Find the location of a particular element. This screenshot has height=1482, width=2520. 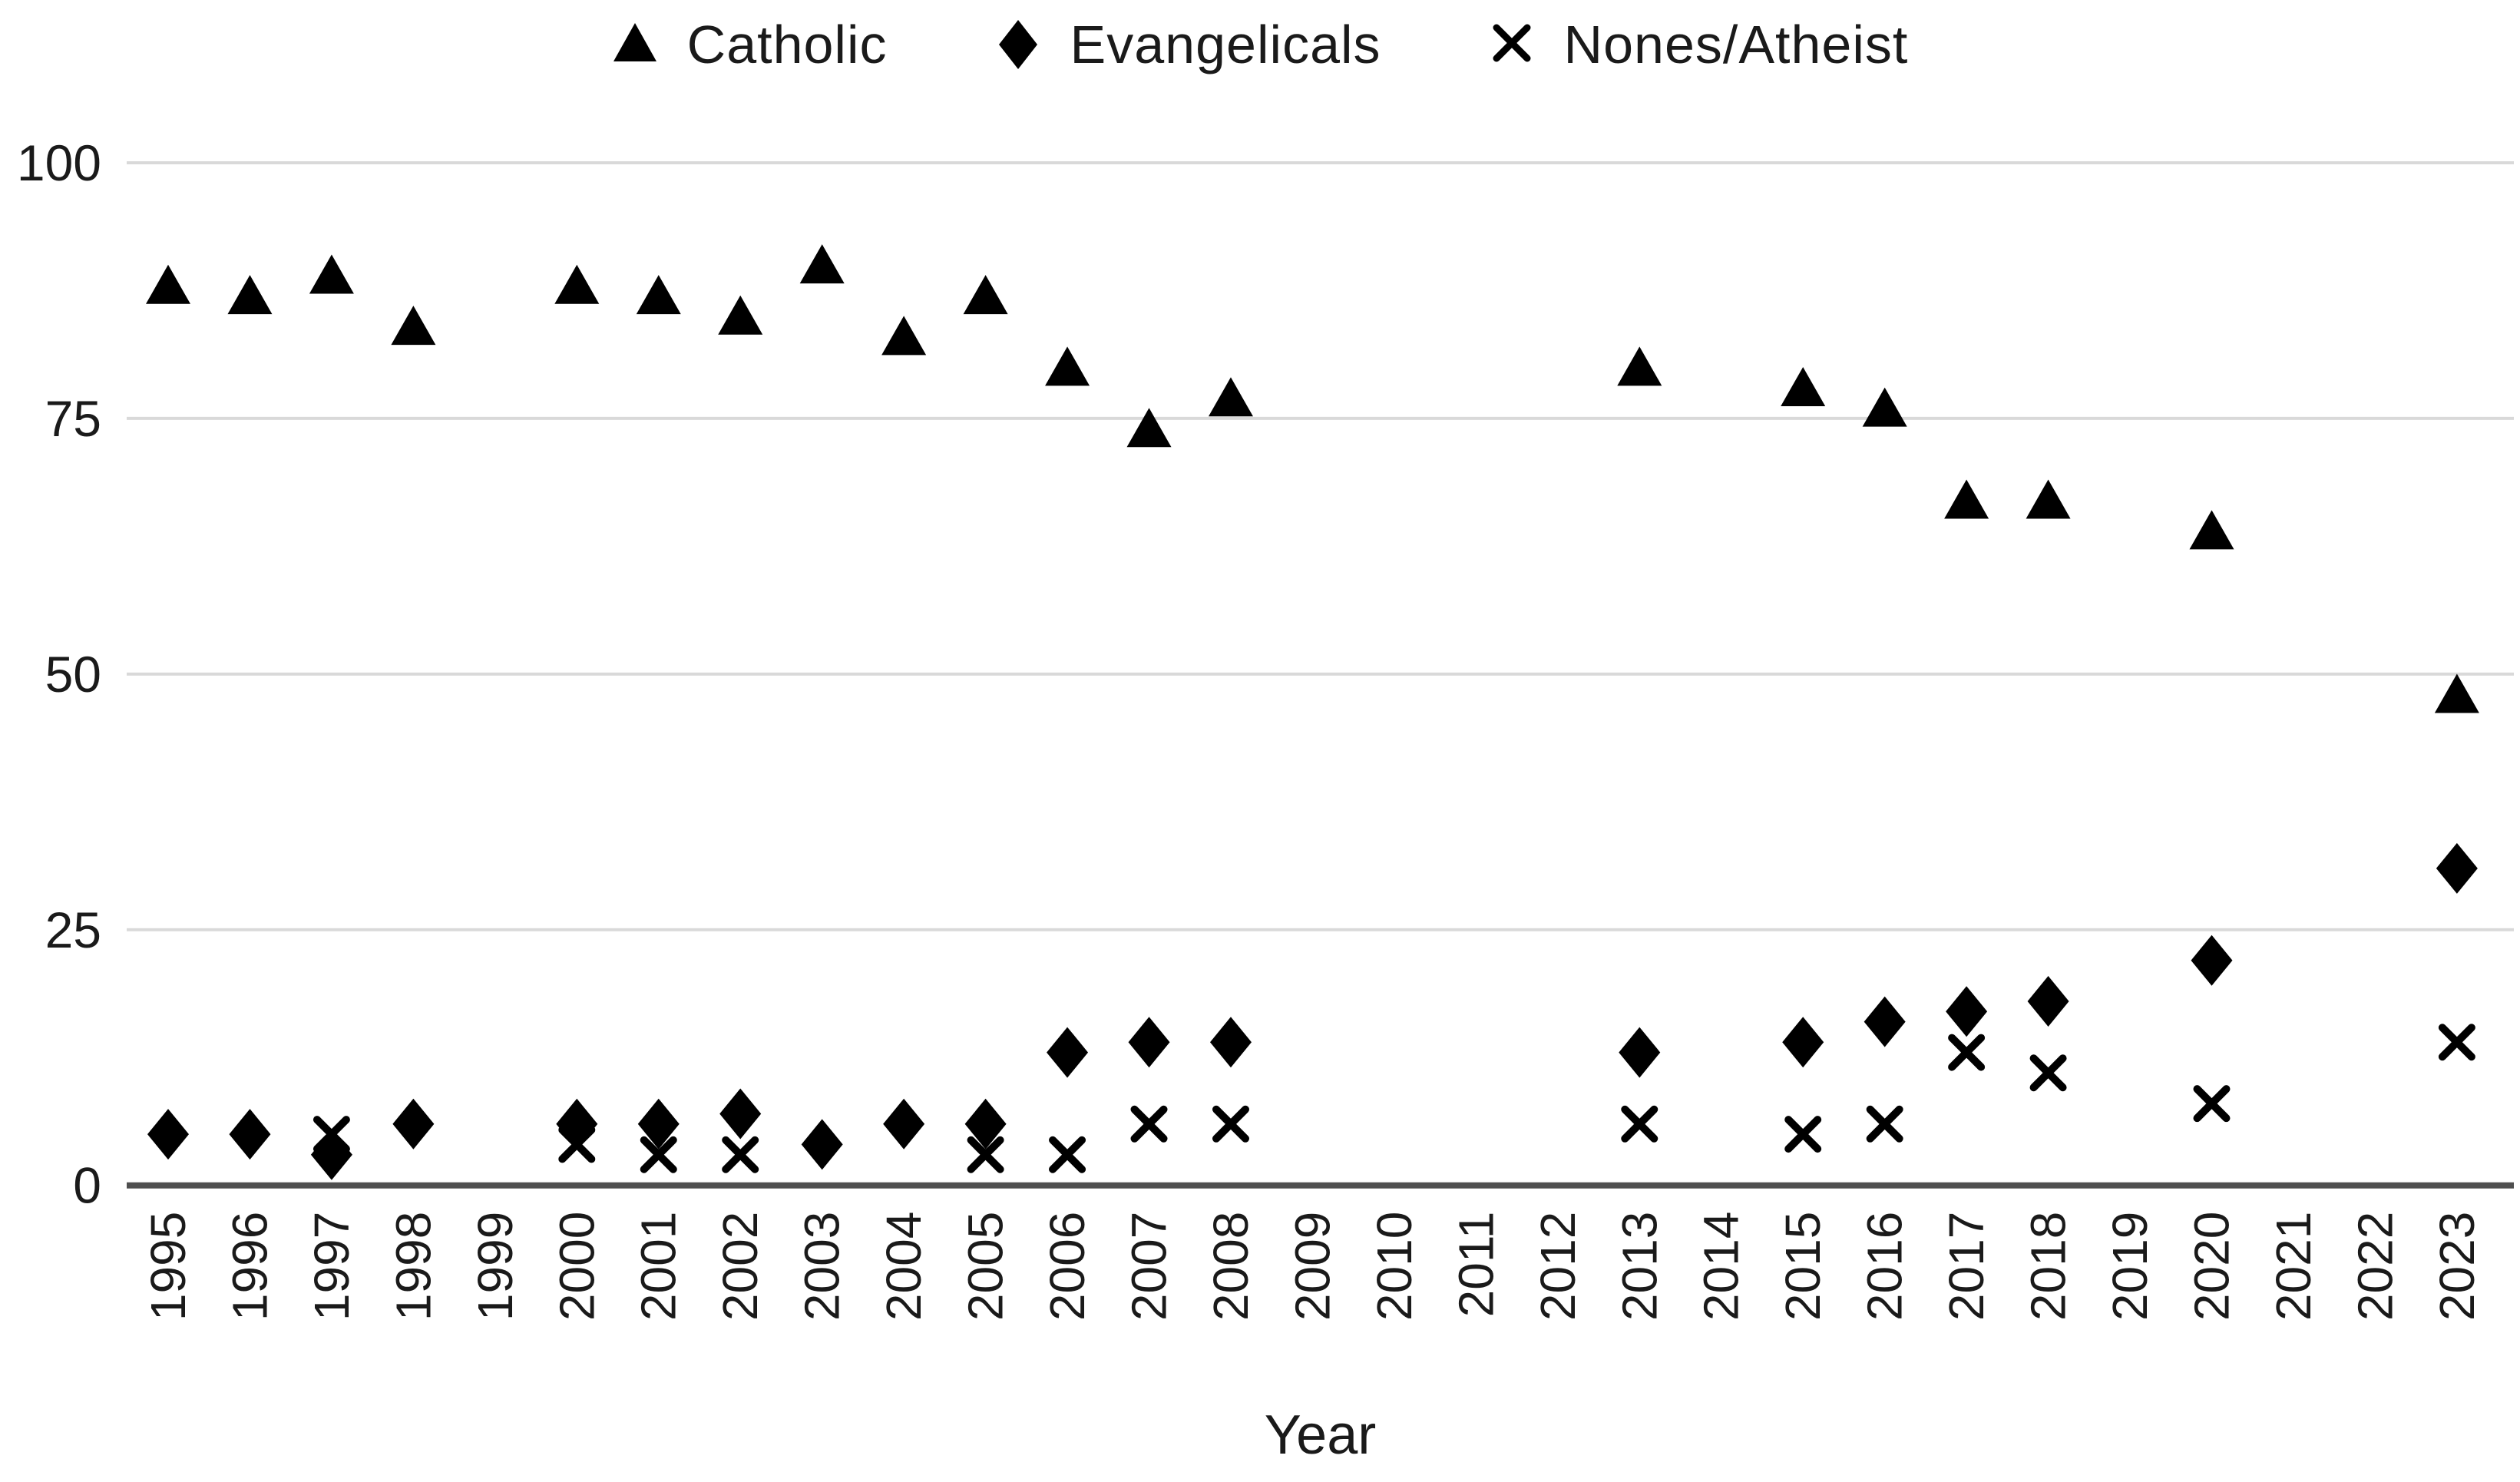

evangelicals-marker-2008 is located at coordinates (1230, 1042).